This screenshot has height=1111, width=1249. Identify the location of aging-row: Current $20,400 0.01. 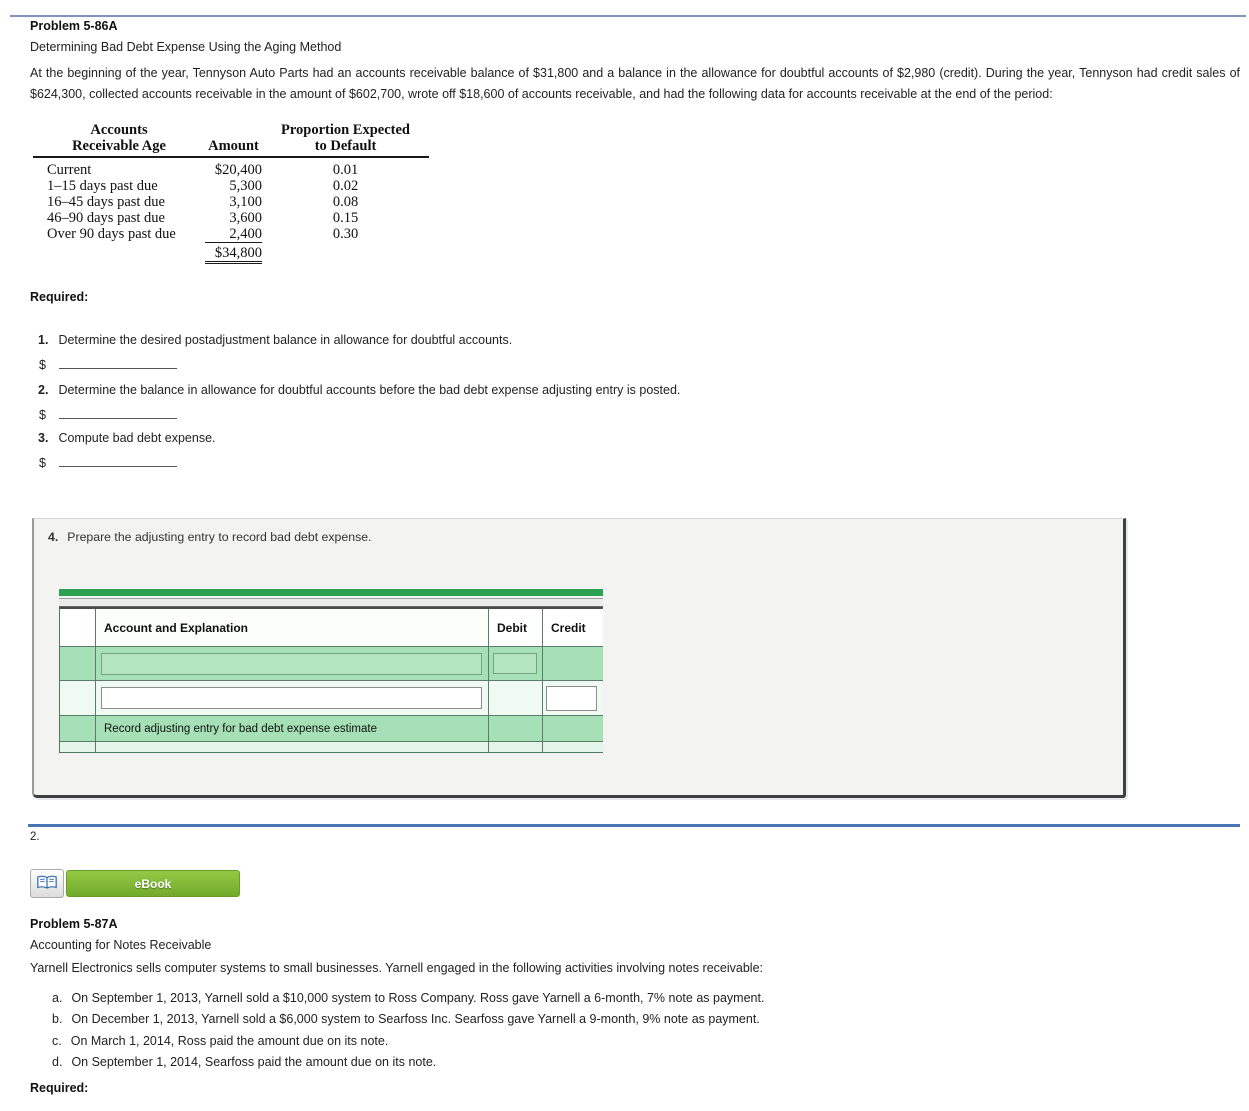
(231, 170).